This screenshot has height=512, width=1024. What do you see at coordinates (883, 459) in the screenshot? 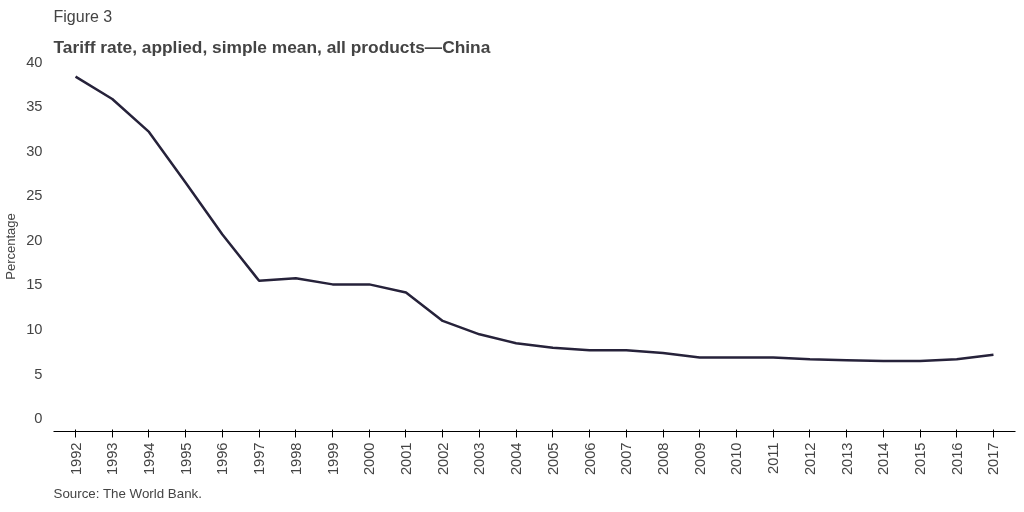
I see `x-tick-label: 2014` at bounding box center [883, 459].